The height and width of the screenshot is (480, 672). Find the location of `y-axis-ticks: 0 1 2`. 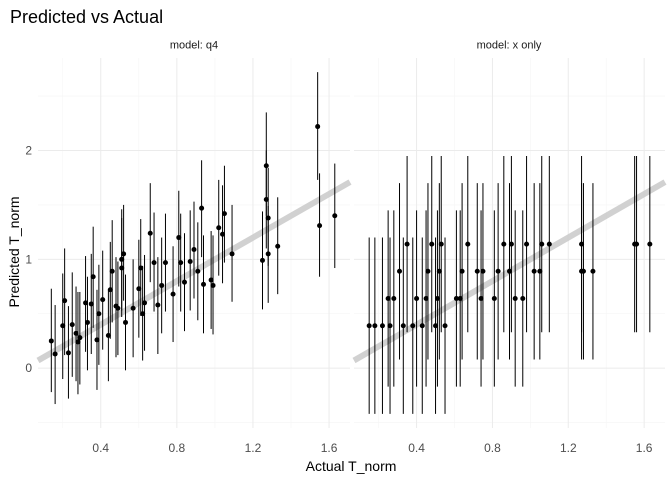

y-axis-ticks: 0 1 2 is located at coordinates (28, 260).